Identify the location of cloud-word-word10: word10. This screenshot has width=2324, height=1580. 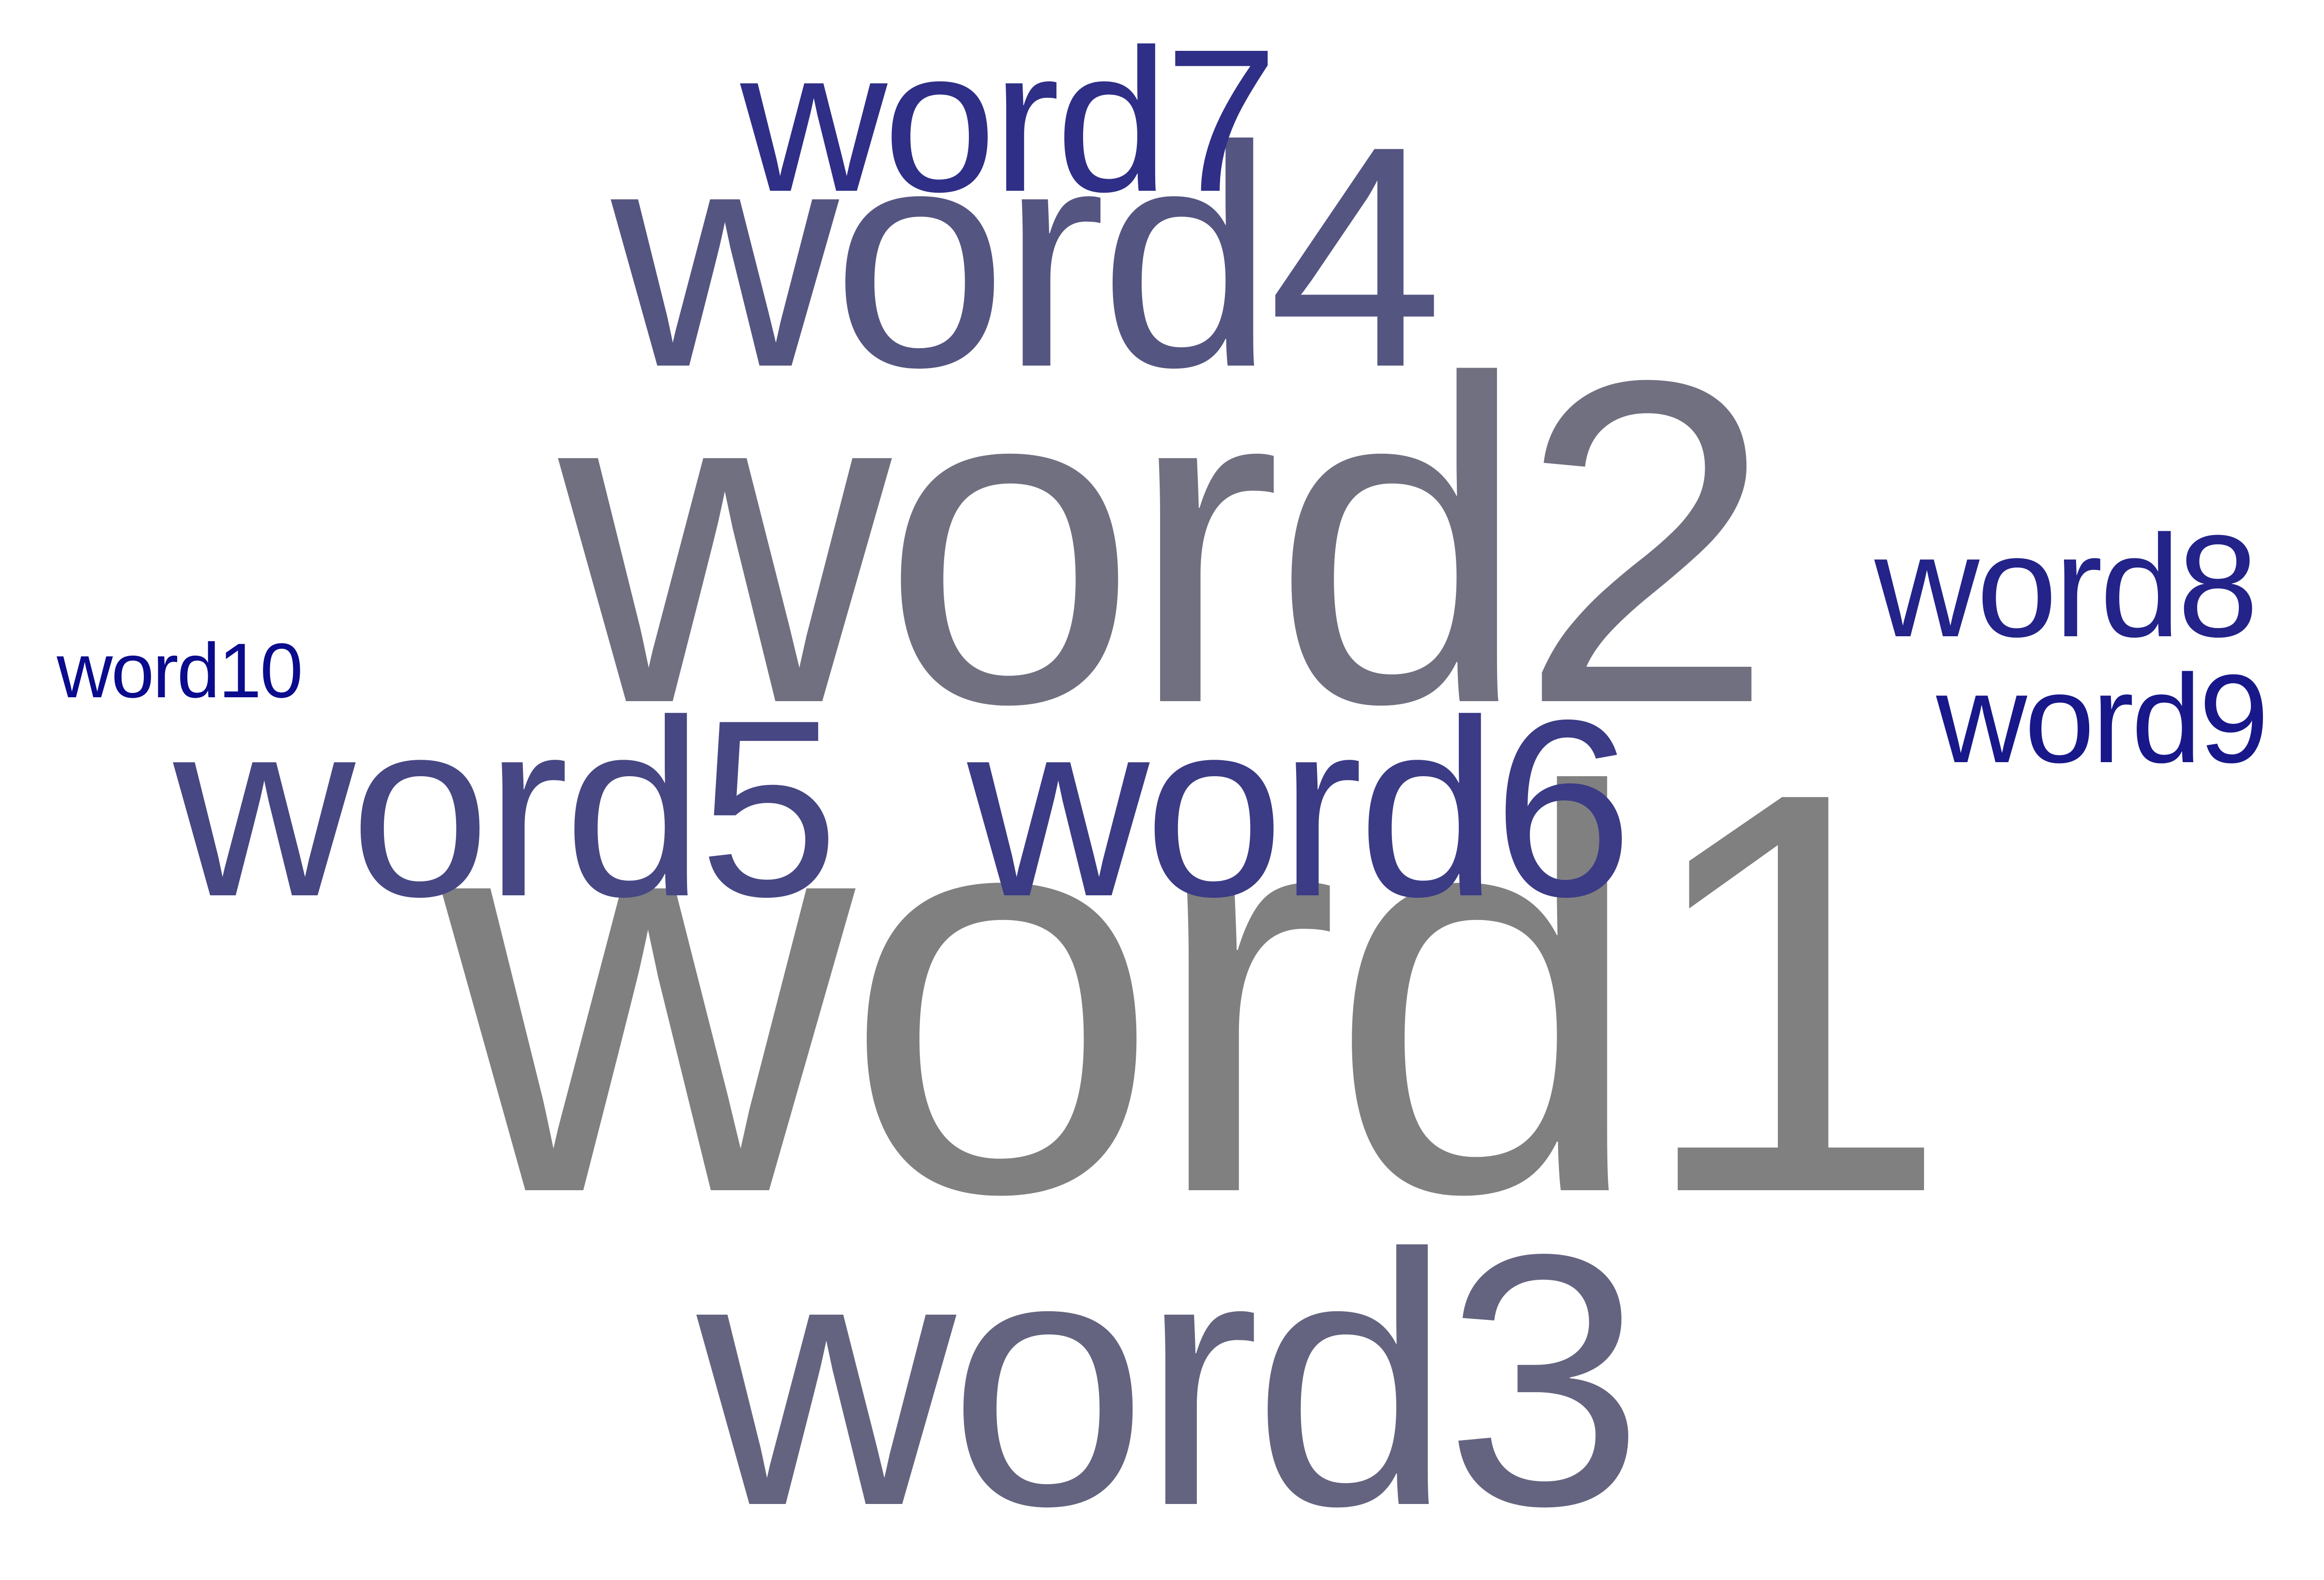
(180, 670).